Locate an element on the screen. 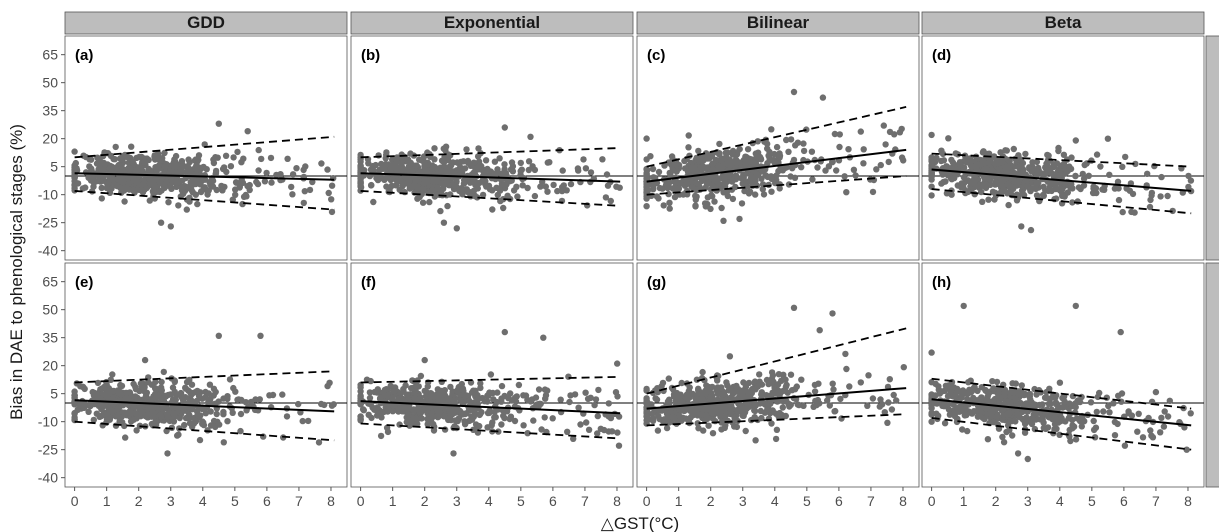 The width and height of the screenshot is (1219, 532). panel-tag: (g) is located at coordinates (656, 282).